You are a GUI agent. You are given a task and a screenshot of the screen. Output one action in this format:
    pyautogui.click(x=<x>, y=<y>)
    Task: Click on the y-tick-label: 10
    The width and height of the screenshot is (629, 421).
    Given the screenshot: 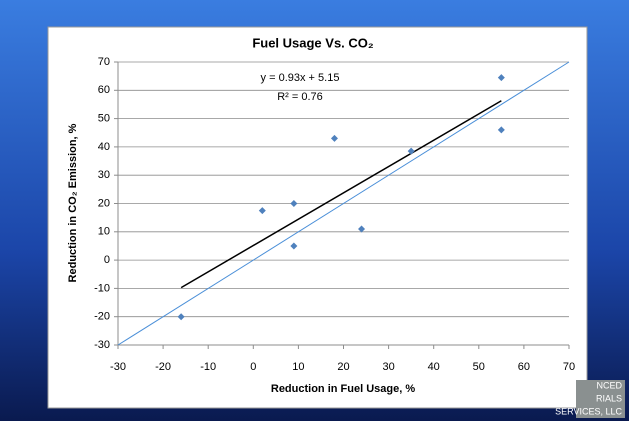 What is the action you would take?
    pyautogui.click(x=104, y=232)
    